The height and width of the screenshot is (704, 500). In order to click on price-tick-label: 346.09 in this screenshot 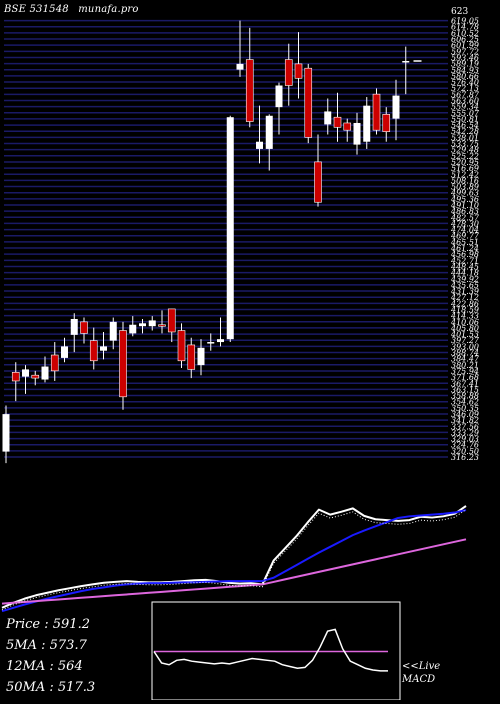, I will do `click(465, 414)`.